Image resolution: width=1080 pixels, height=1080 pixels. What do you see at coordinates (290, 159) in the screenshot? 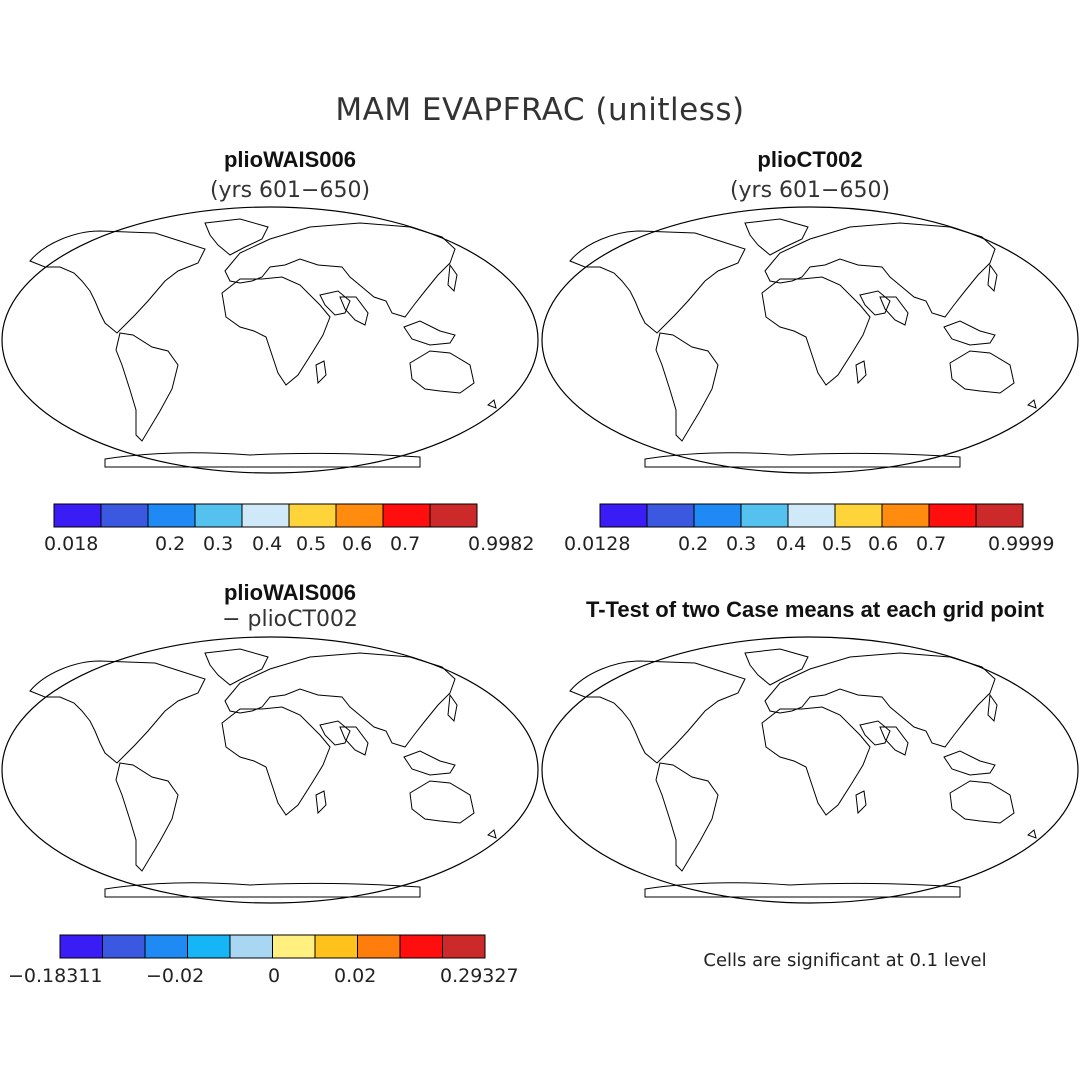
I see `panel-tl-title: plioWAIS006` at bounding box center [290, 159].